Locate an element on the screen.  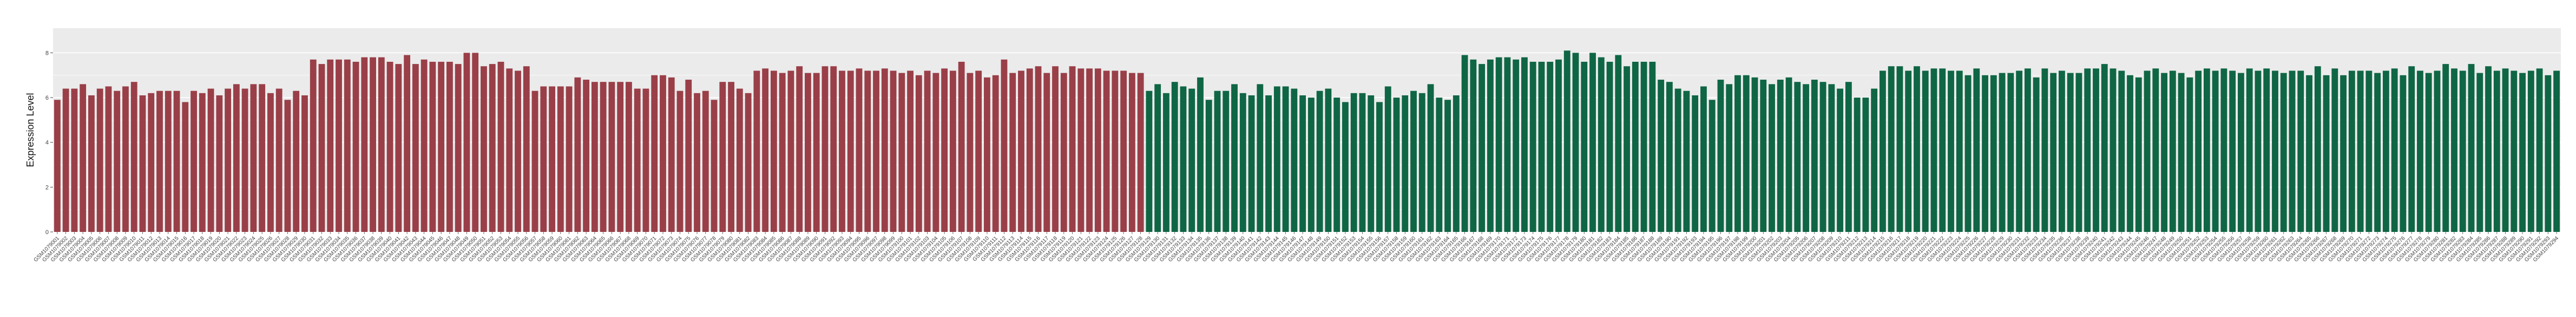
y-tick-label: 4 is located at coordinates (47, 143).